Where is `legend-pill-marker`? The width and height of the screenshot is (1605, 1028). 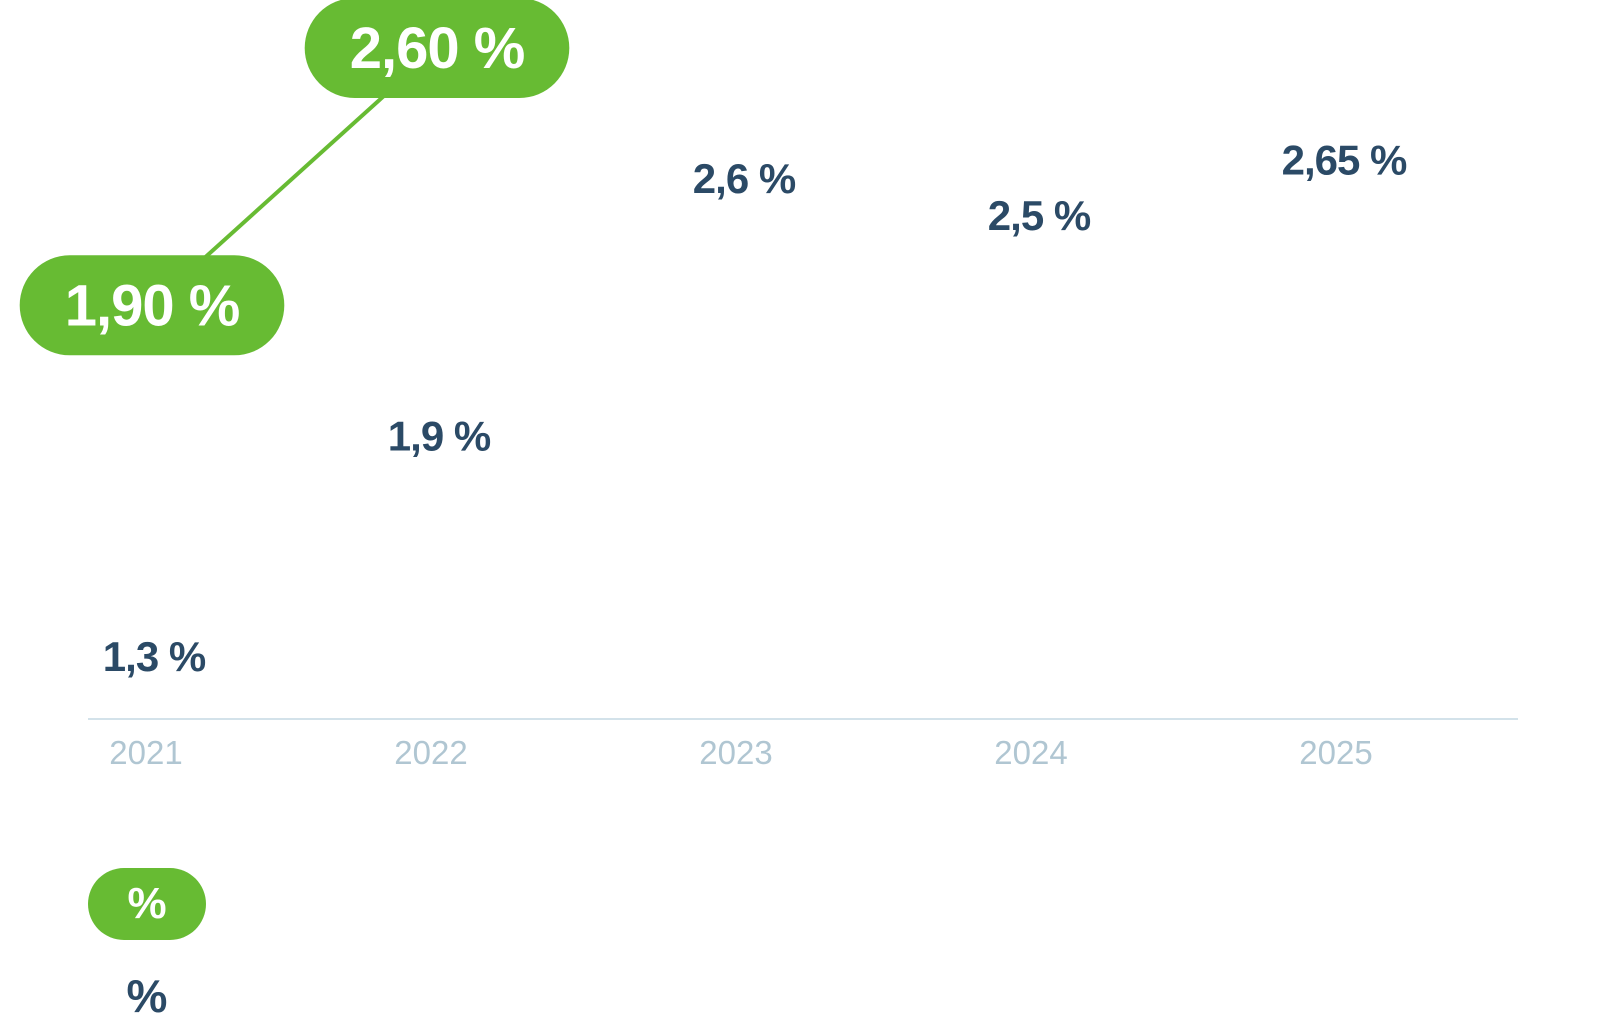
legend-pill-marker is located at coordinates (147, 904).